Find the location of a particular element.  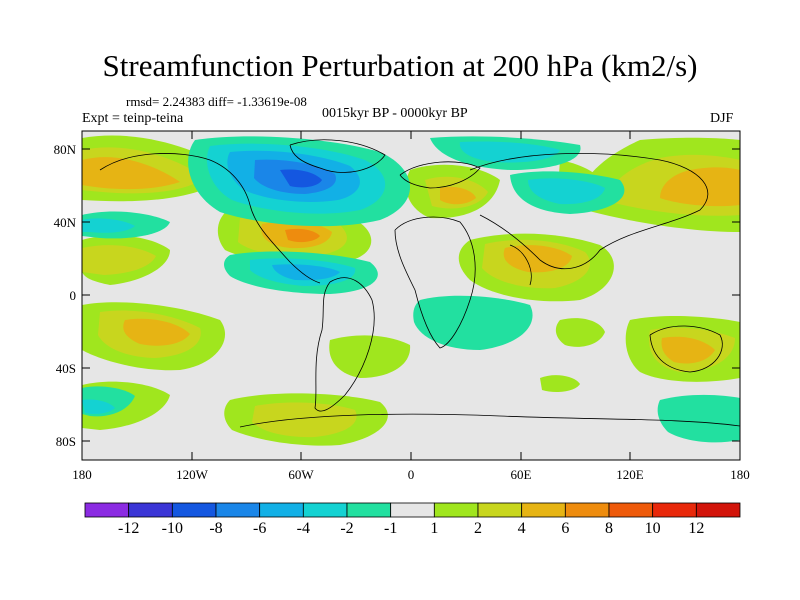

lon-label-120w: 120W is located at coordinates (192, 474).